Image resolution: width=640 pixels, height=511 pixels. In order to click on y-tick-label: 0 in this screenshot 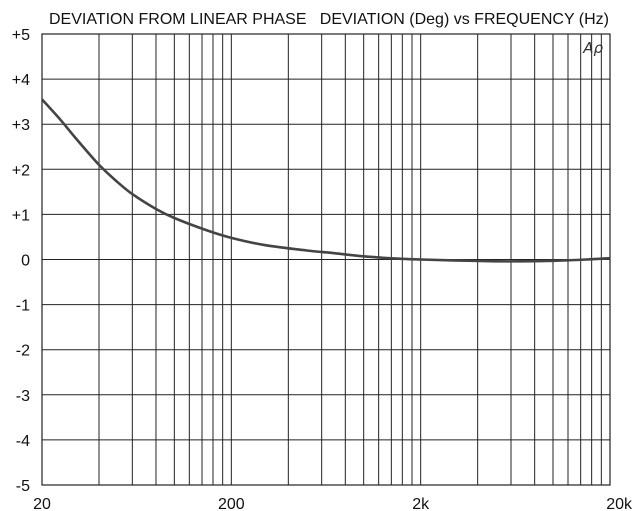, I will do `click(25, 261)`.